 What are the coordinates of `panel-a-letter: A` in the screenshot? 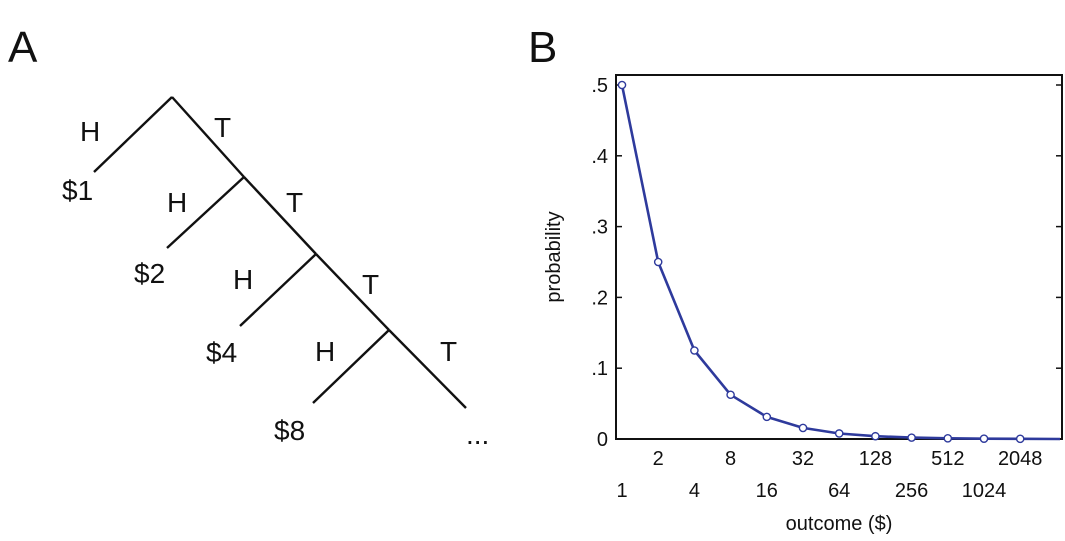 It's located at (23, 47).